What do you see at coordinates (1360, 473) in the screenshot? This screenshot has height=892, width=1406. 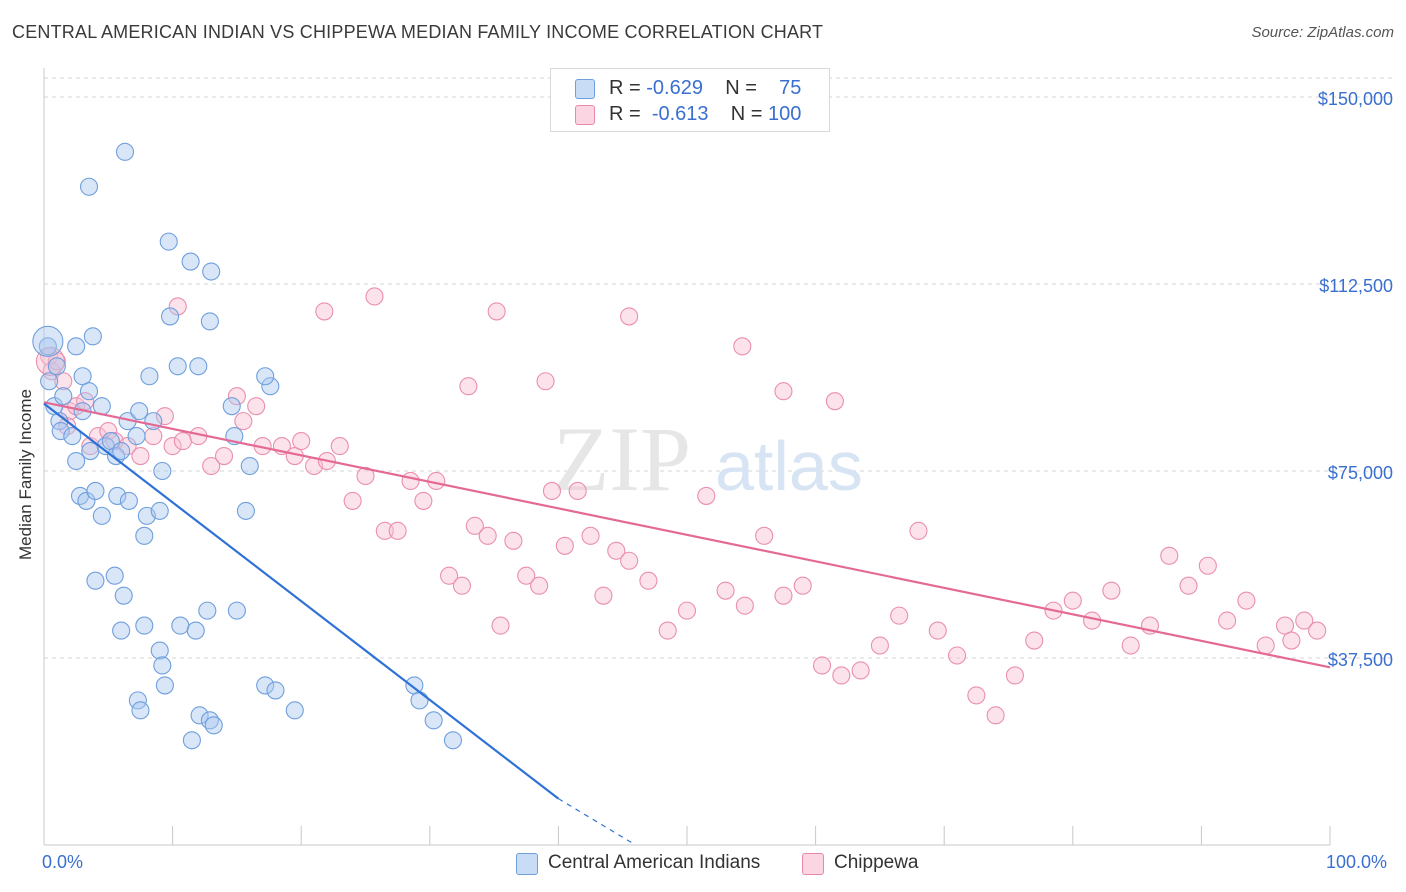 I see `y-tick-label: $75,000` at bounding box center [1360, 473].